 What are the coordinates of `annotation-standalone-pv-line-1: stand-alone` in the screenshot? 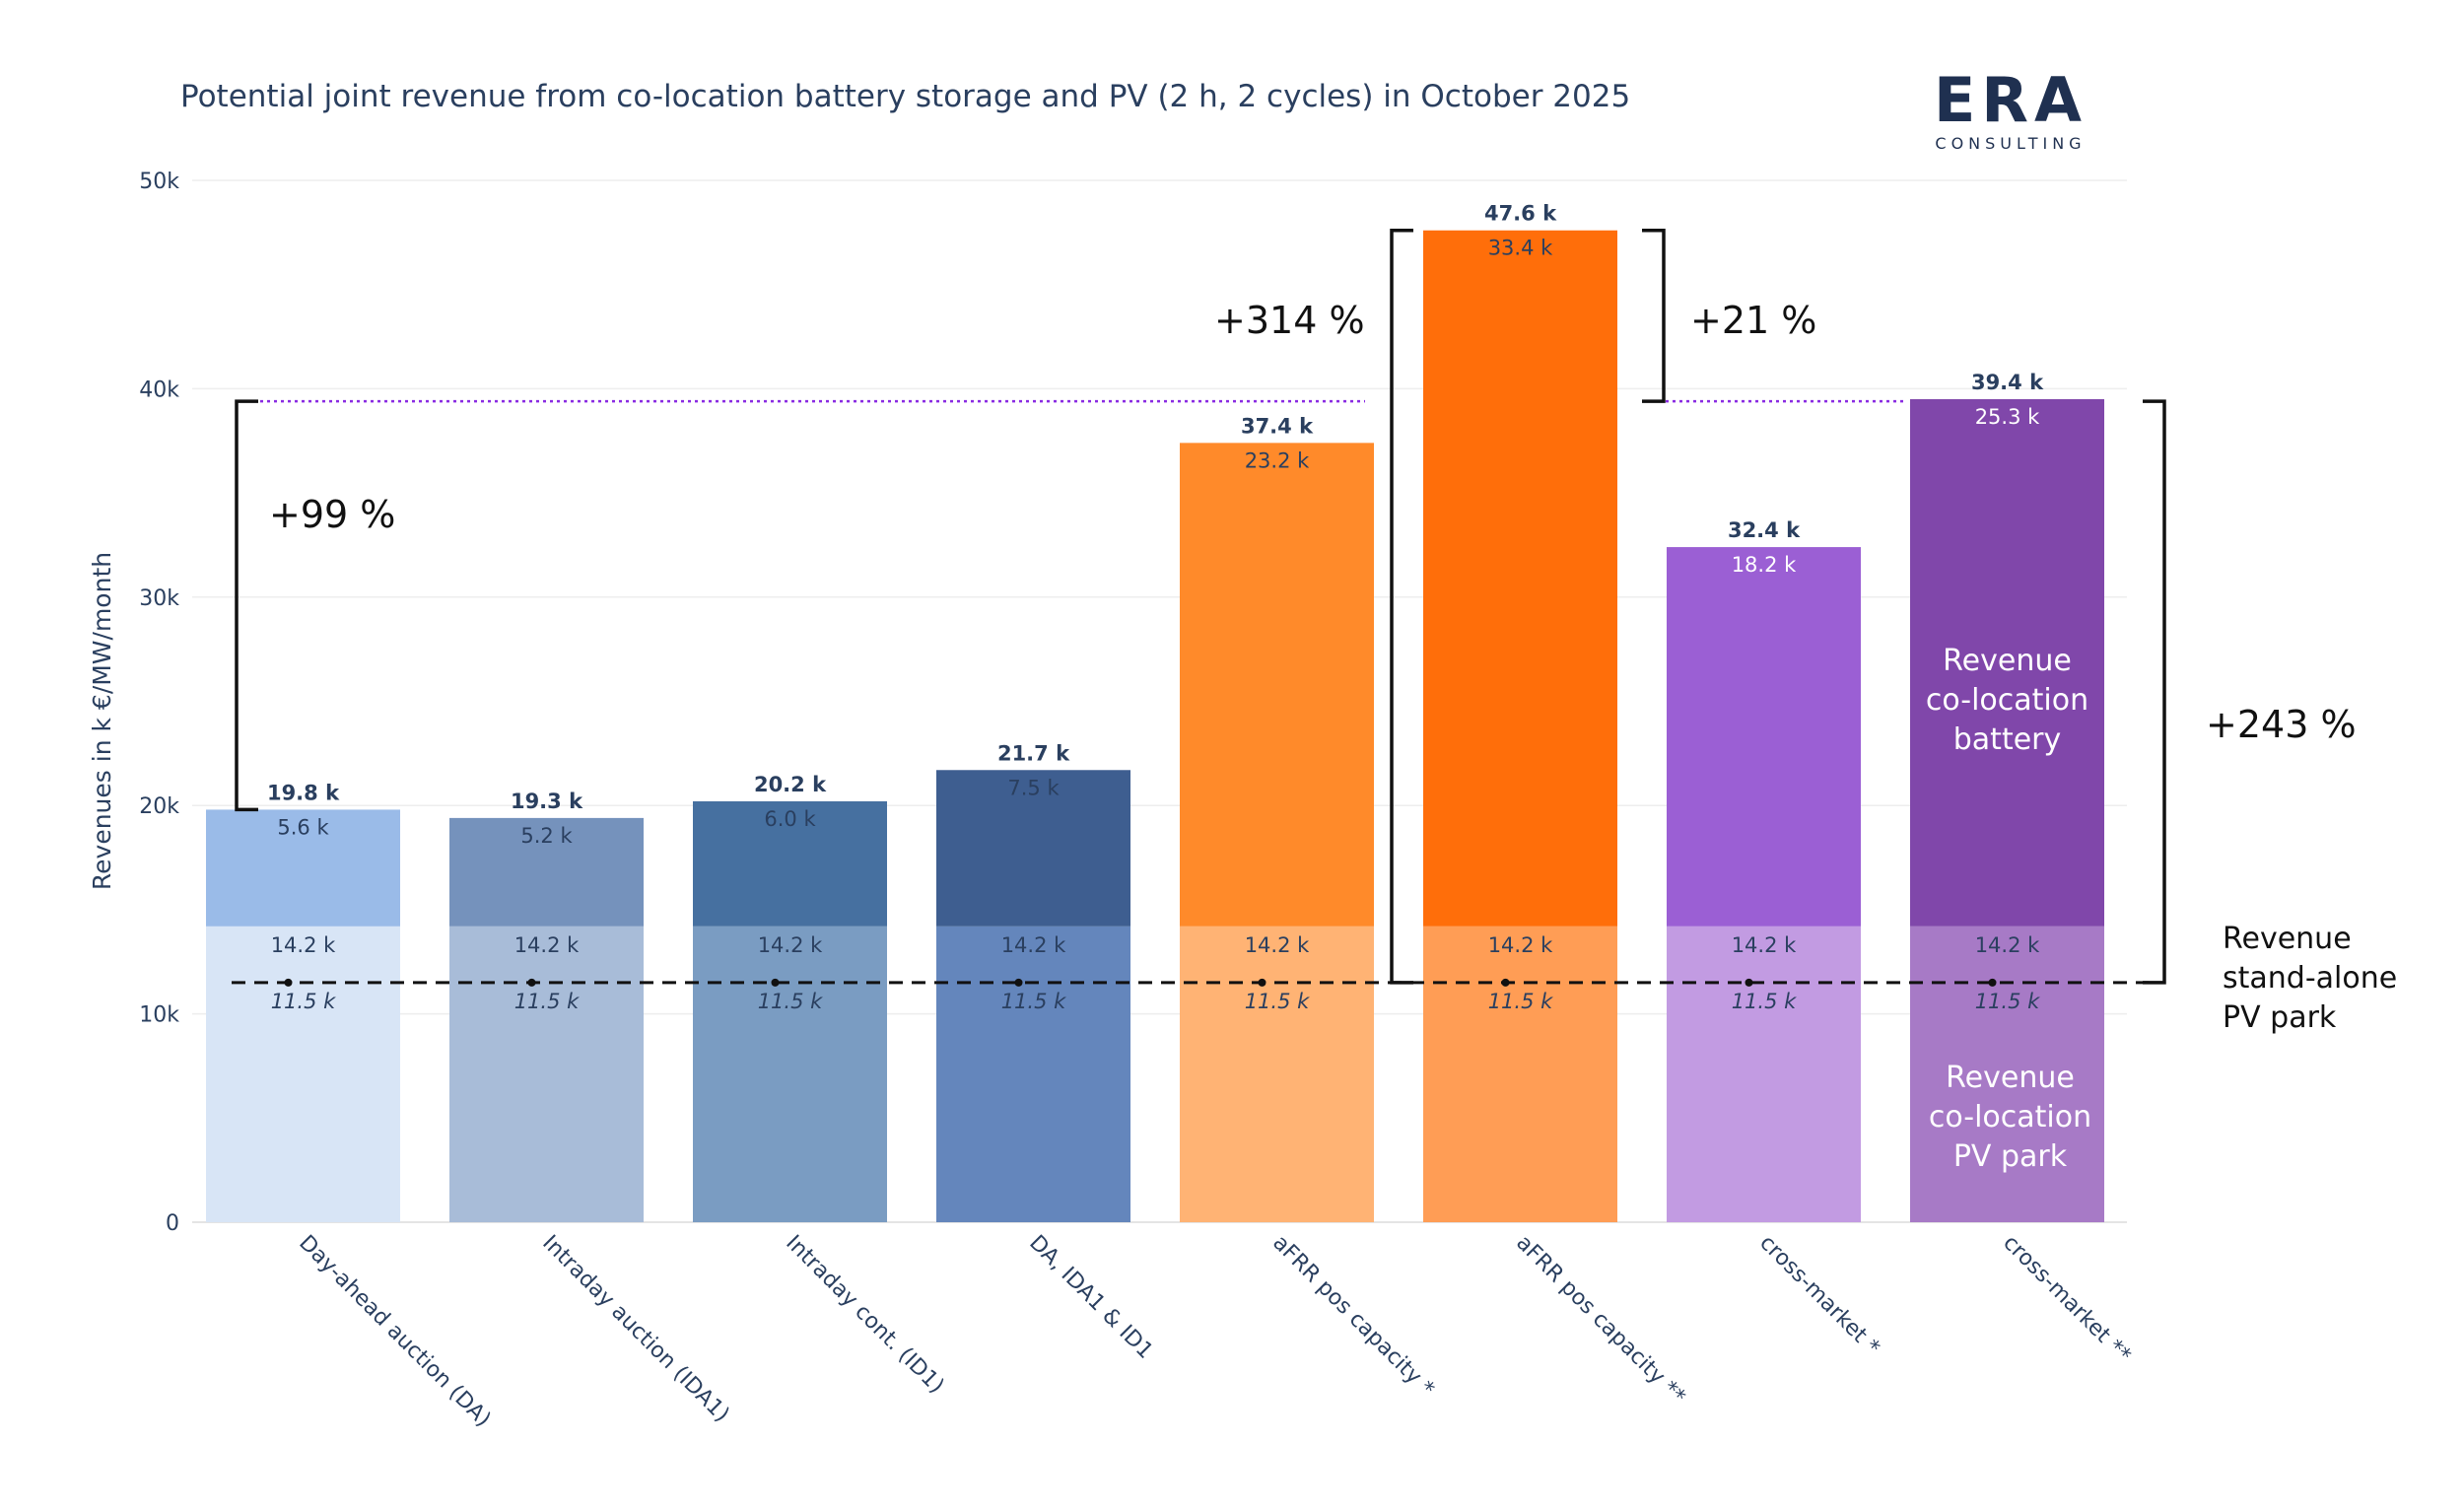 It's located at (2310, 978).